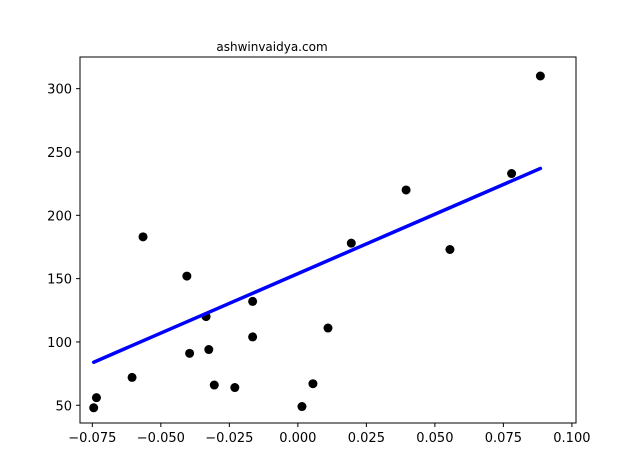  Describe the element at coordinates (59, 343) in the screenshot. I see `y-tick-label: 100` at that location.